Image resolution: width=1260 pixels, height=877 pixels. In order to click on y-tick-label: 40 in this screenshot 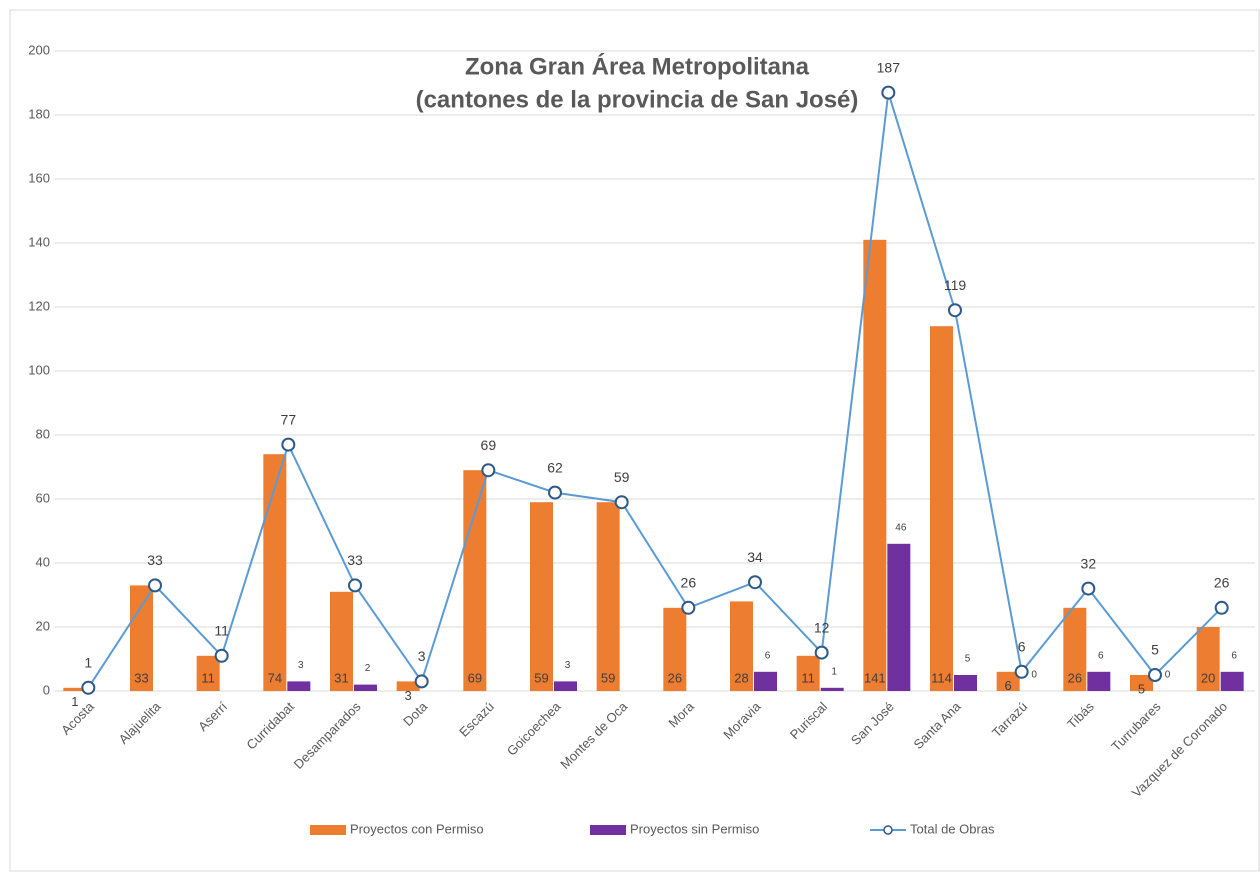, I will do `click(43, 561)`.